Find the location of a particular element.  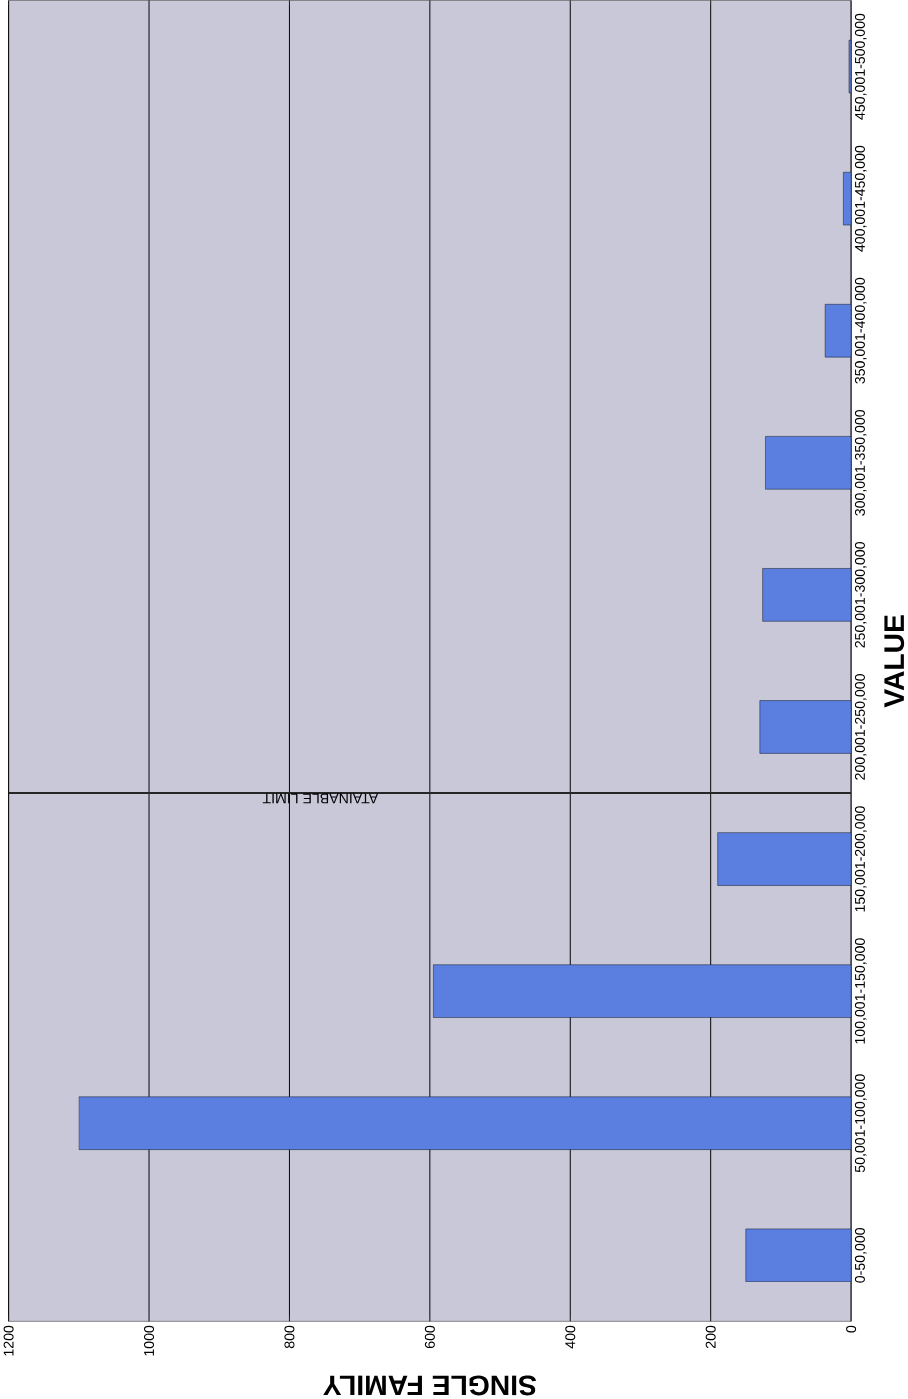

y-tick-label: 150,001-200,000 is located at coordinates (861, 859).